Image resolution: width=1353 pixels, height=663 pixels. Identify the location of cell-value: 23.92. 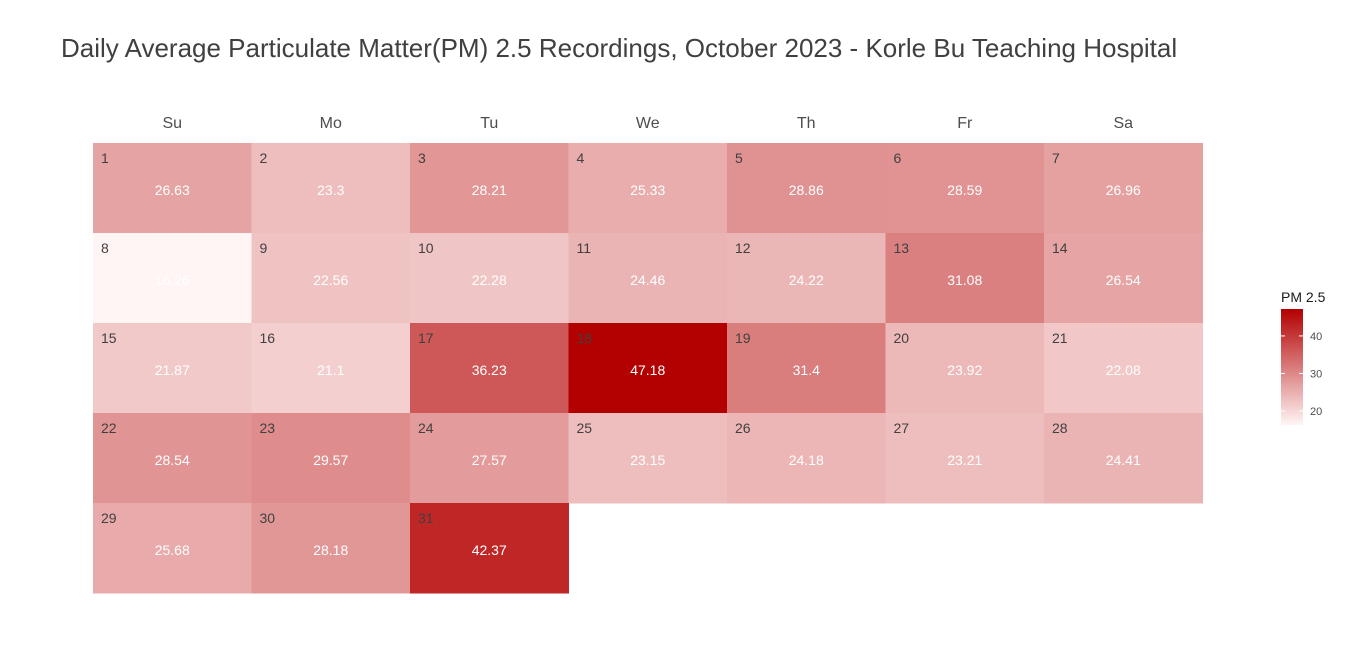
(964, 370).